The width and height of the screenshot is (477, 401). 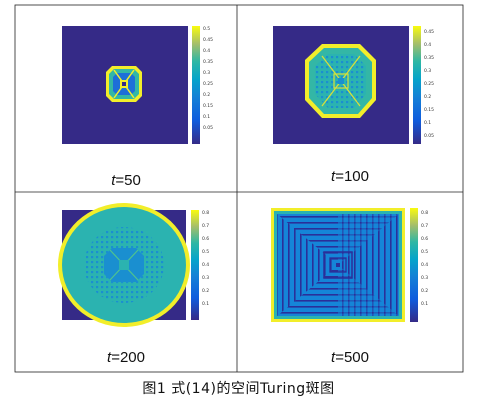 I want to click on panel-t200: 0.8 0.7 0.6 0.5 0.4 0.3 0.2 0.1 t=200, so click(x=133, y=284).